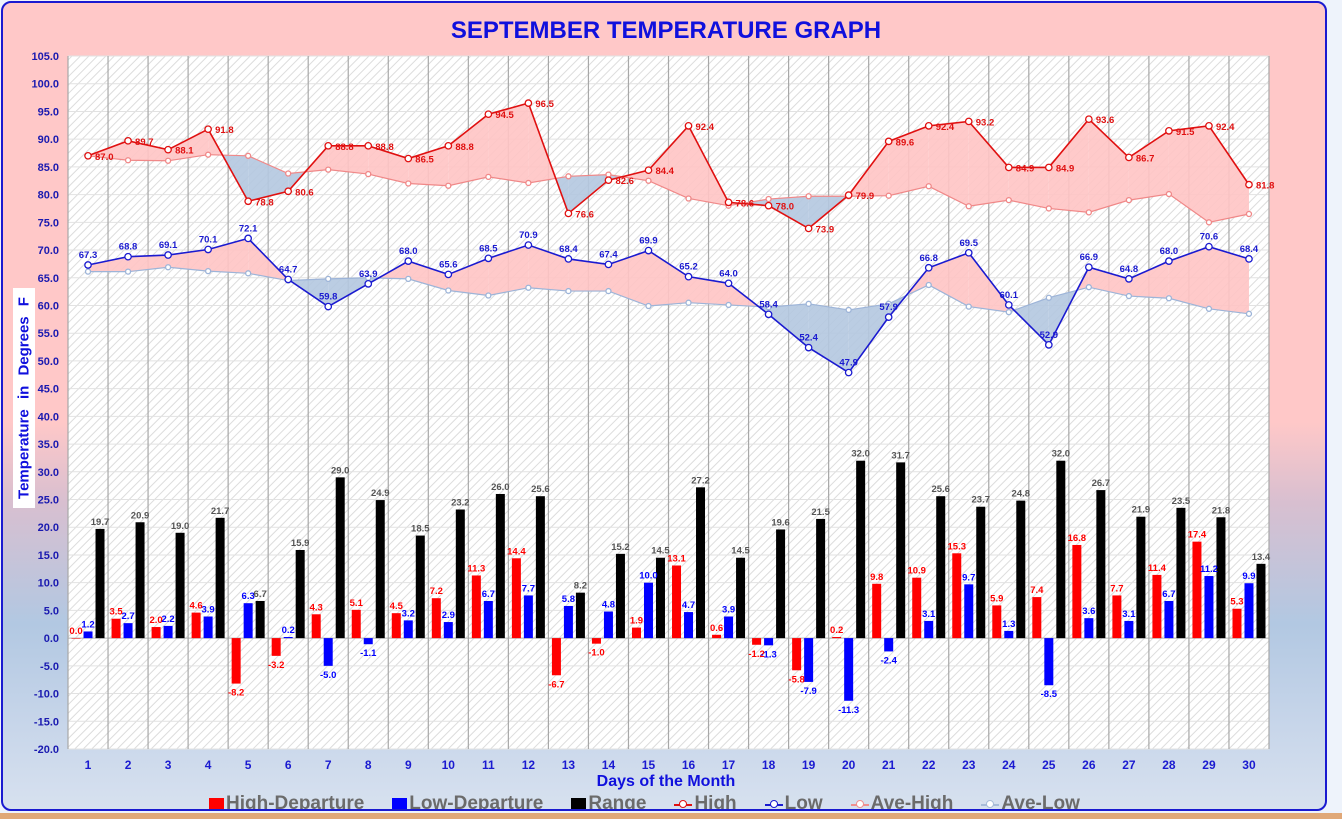 The width and height of the screenshot is (1342, 819). I want to click on range-value-label: 26.7, so click(1101, 483).